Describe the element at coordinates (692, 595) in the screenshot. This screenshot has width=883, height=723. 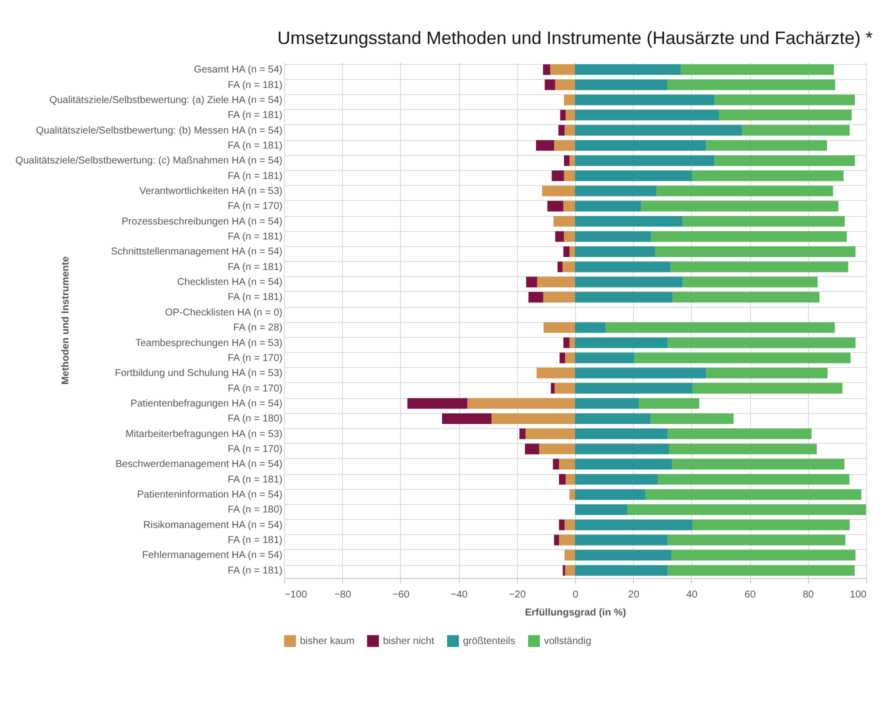
I see `x-tick-label: 40` at that location.